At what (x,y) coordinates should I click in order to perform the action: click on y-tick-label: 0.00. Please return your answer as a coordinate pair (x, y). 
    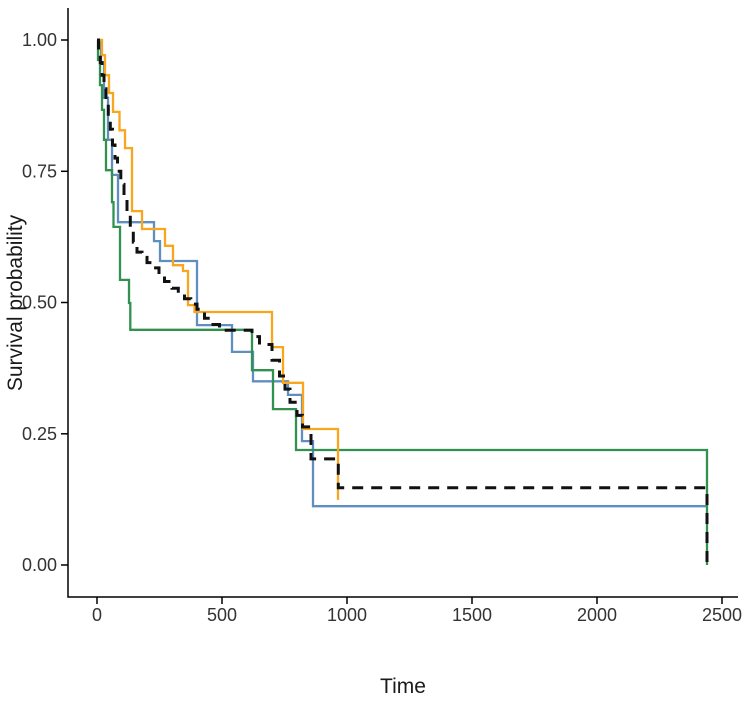
    Looking at the image, I should click on (39, 565).